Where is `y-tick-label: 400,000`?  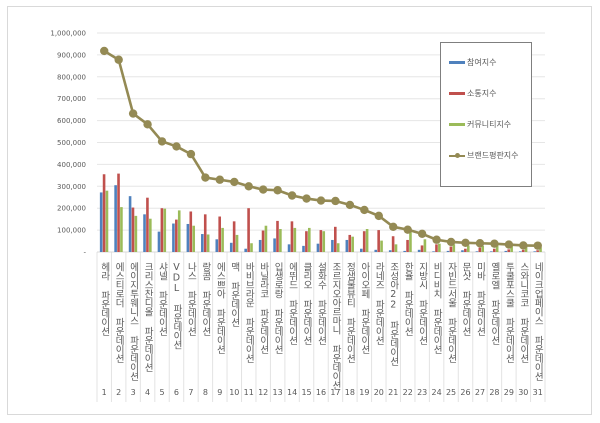 y-tick-label: 400,000 is located at coordinates (71, 165).